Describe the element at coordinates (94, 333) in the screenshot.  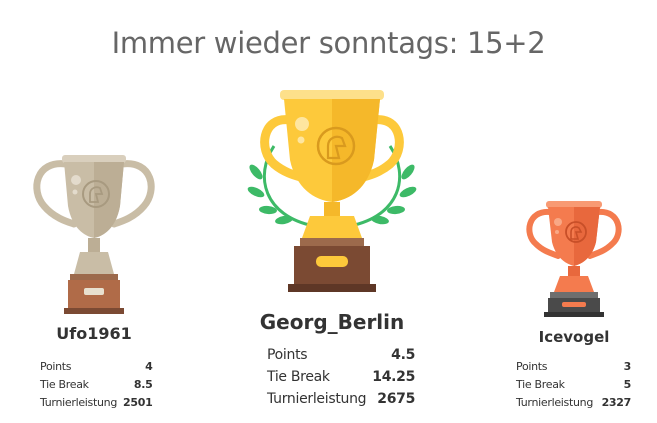
I see `player-name-second: Ufo1961` at that location.